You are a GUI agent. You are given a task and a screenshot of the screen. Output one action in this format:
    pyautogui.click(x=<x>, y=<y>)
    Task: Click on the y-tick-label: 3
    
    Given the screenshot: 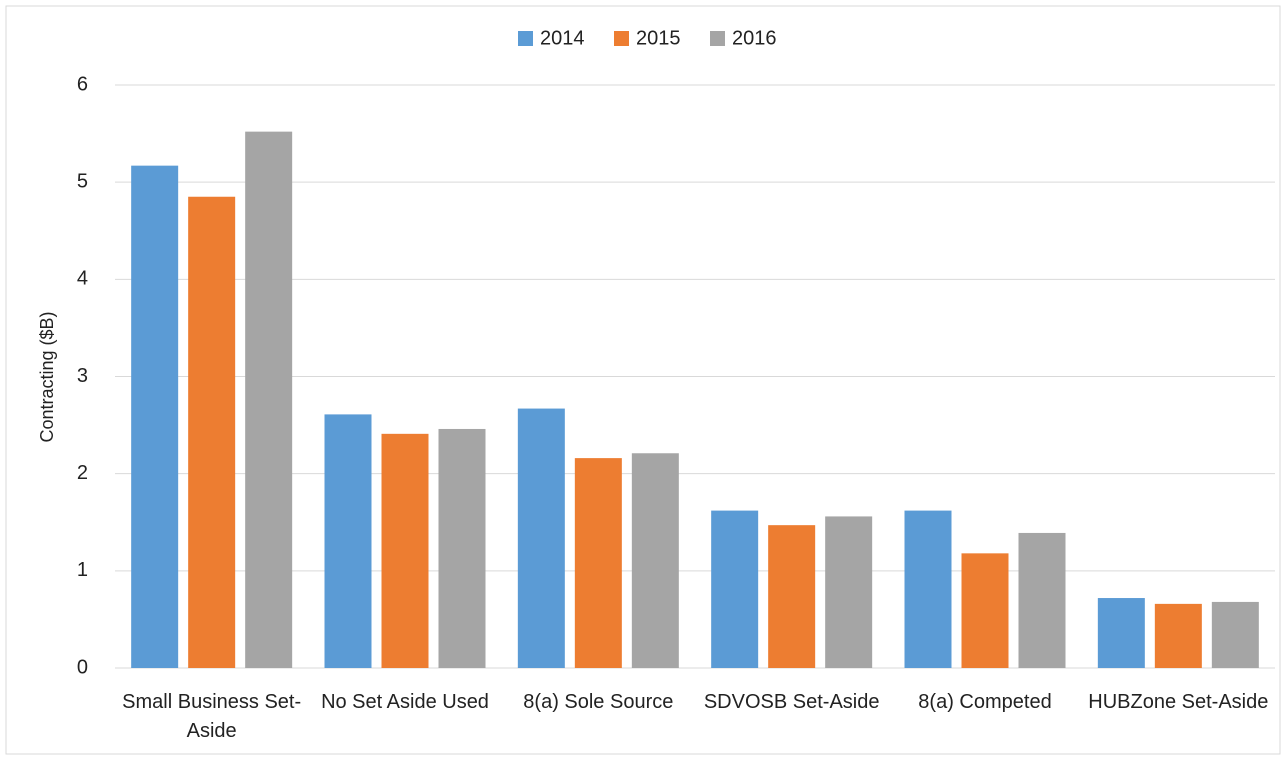 What is the action you would take?
    pyautogui.click(x=82, y=376)
    